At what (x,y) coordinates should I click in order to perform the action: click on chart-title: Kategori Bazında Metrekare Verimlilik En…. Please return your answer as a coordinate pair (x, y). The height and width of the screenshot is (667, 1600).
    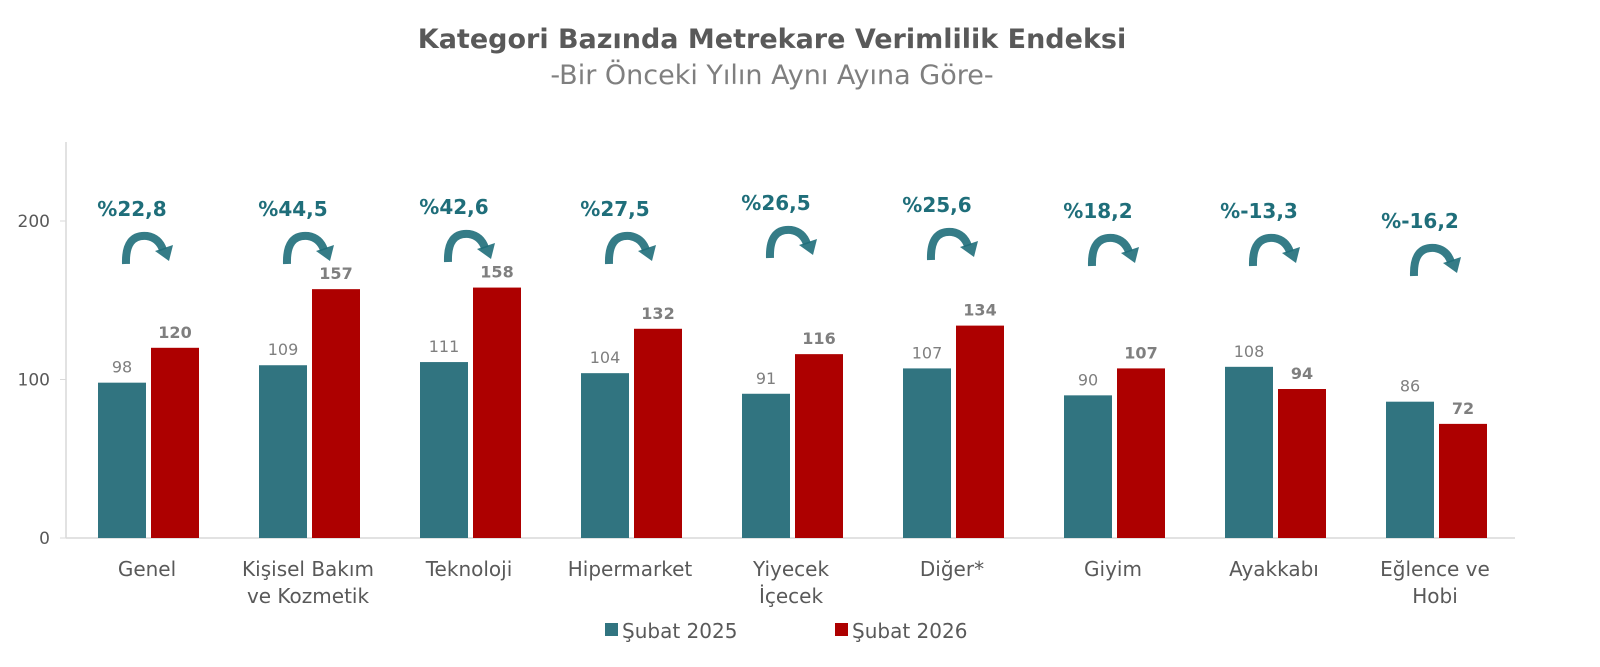
    Looking at the image, I should click on (772, 39).